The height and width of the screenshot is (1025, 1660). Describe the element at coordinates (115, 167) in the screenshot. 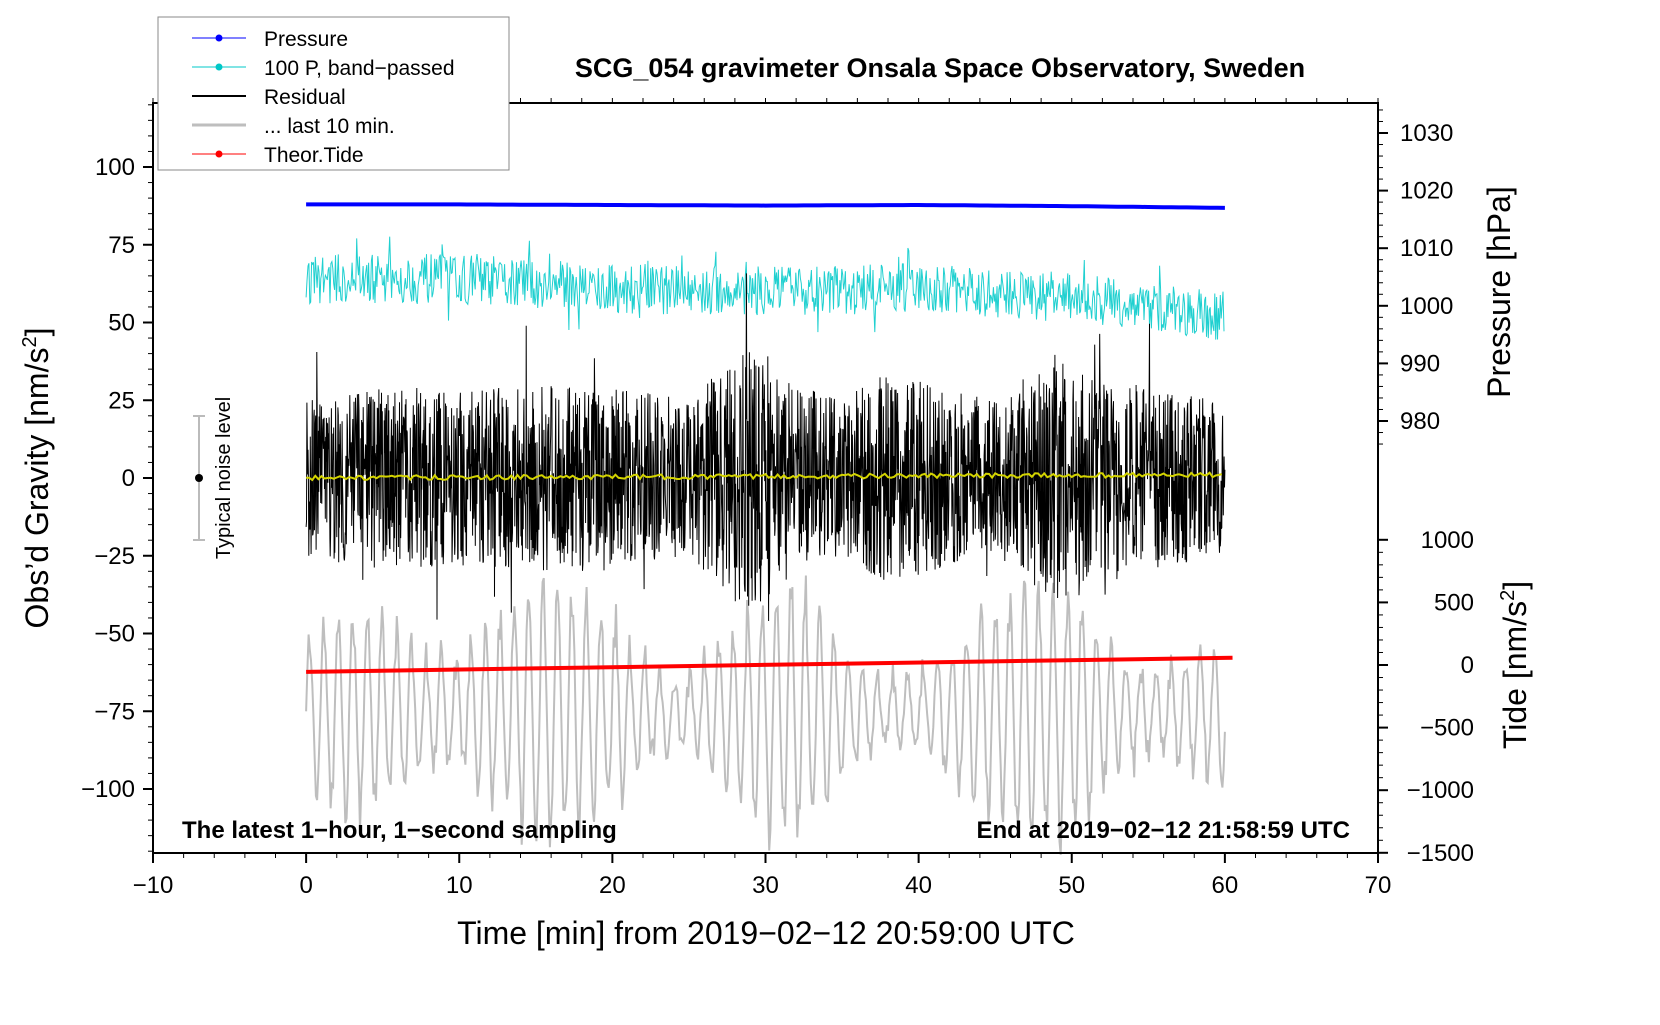

I see `y-left-tick-label: 100` at that location.